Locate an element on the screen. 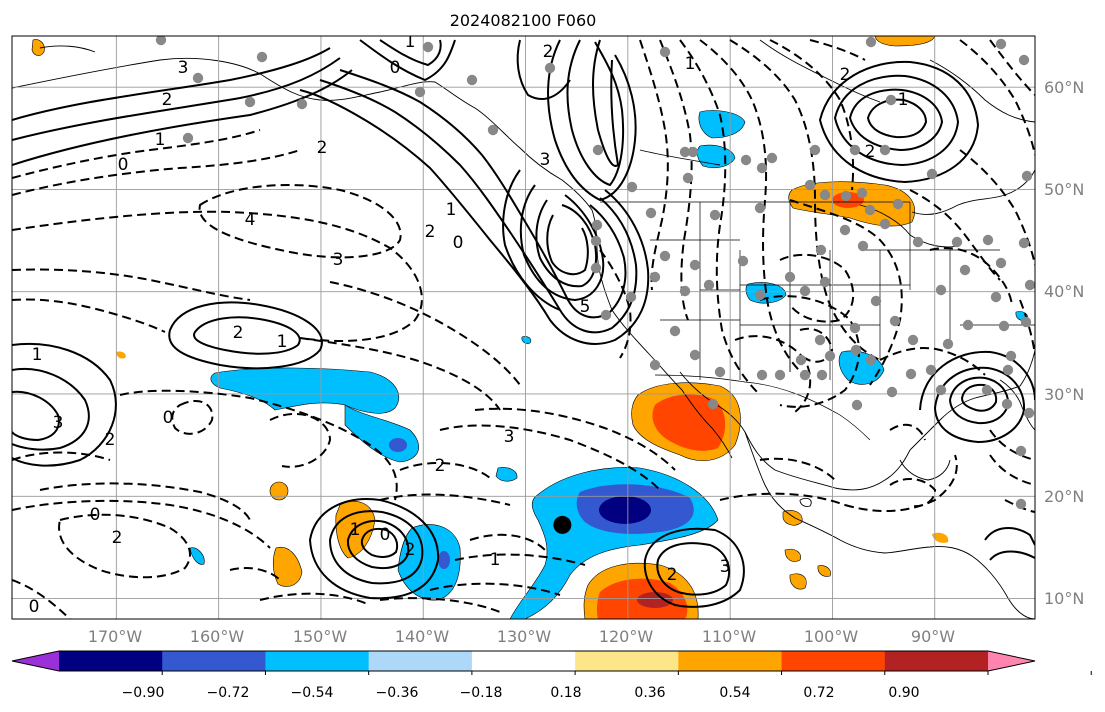 This screenshot has height=712, width=1105. lon-tick: 120°W is located at coordinates (626, 636).